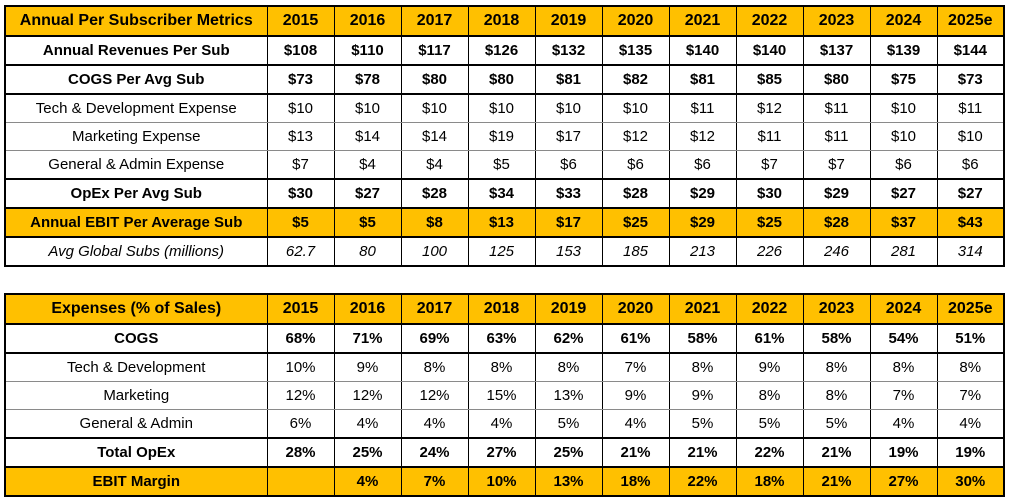  Describe the element at coordinates (568, 50) in the screenshot. I see `data-cell: $132` at that location.